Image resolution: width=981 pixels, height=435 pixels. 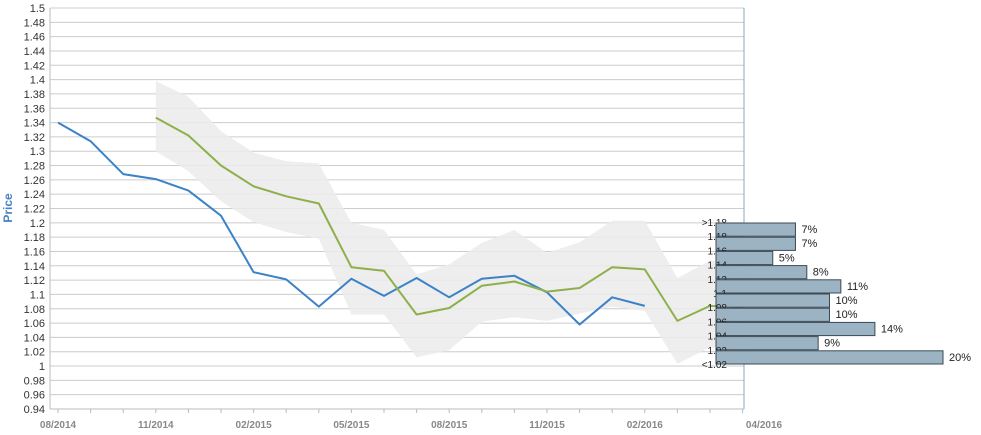 What do you see at coordinates (351, 425) in the screenshot?
I see `x-tick-label: 05/2015` at bounding box center [351, 425].